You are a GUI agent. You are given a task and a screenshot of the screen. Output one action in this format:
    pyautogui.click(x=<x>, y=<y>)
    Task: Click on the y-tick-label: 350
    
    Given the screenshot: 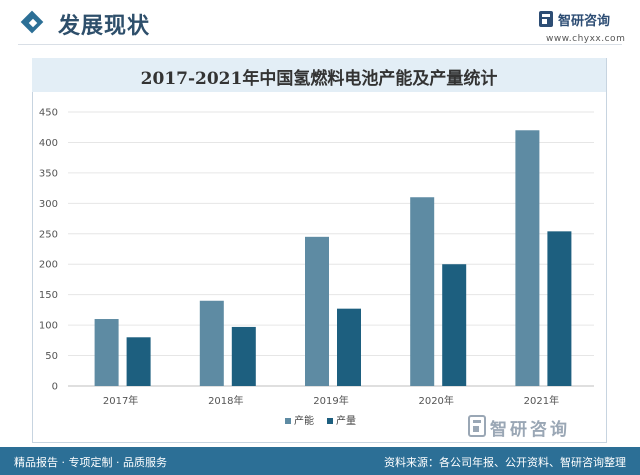 What is the action you would take?
    pyautogui.click(x=48, y=173)
    